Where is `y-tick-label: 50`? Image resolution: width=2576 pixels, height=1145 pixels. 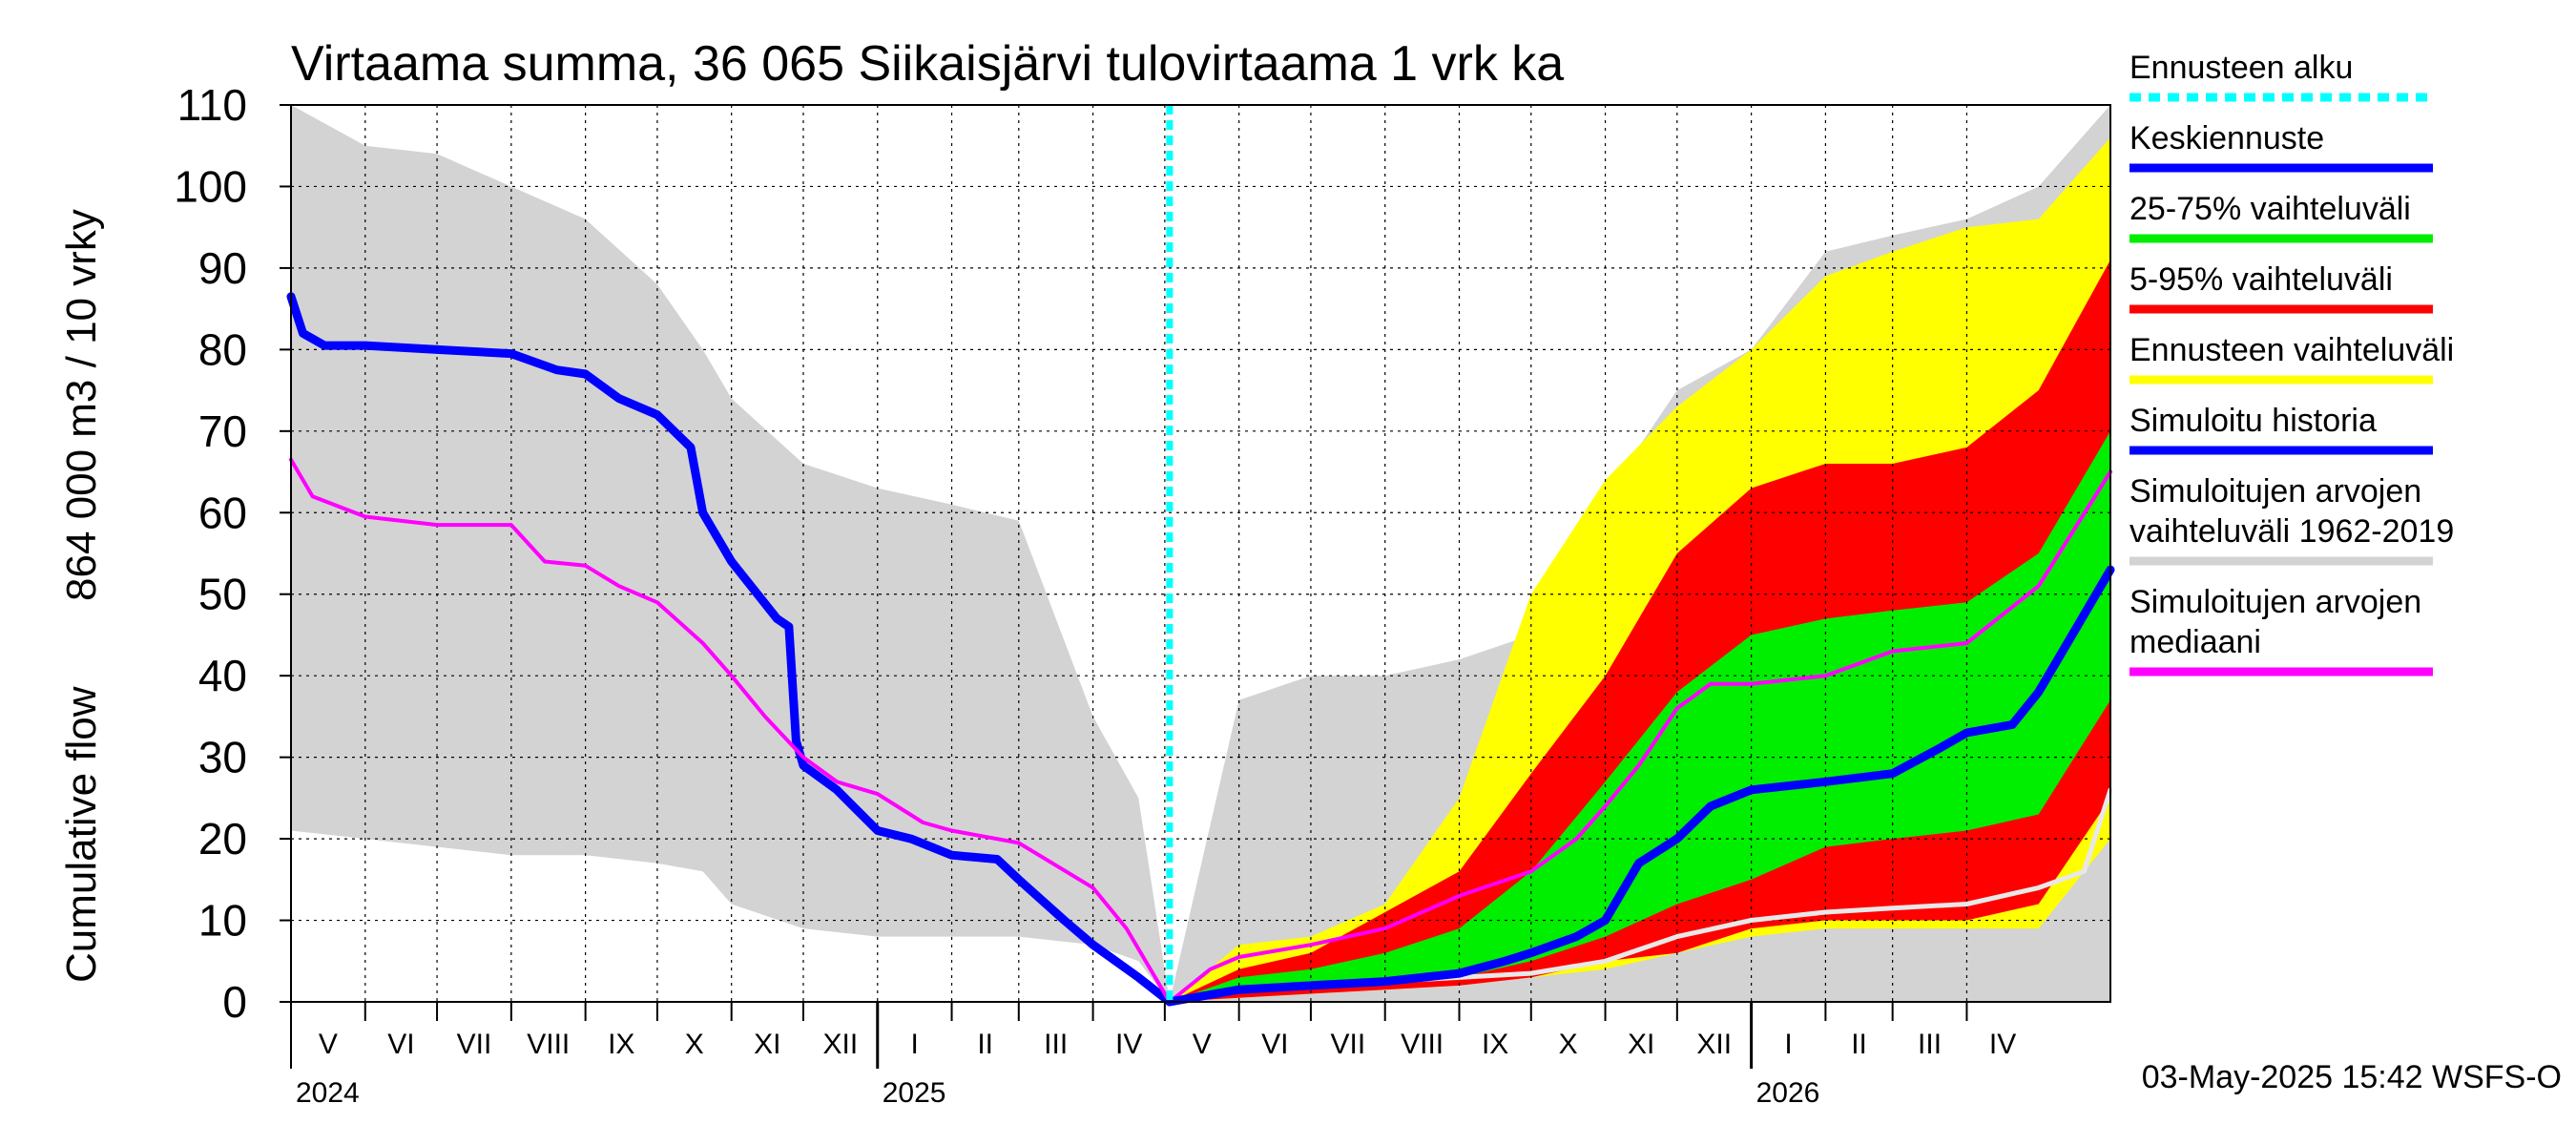 y-tick-label: 50 is located at coordinates (222, 594).